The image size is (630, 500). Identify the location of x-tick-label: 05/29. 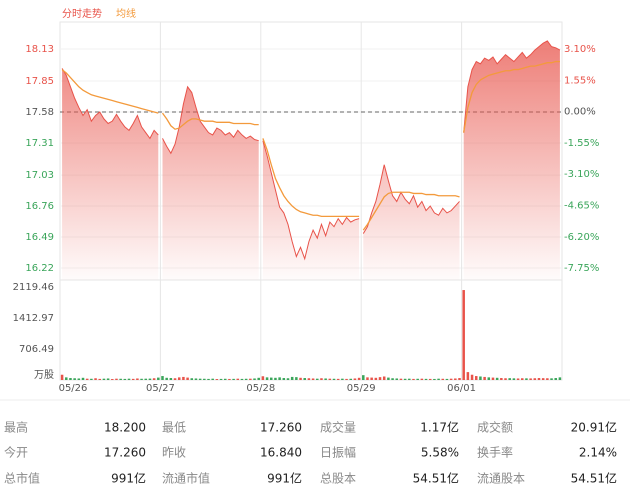
(361, 388).